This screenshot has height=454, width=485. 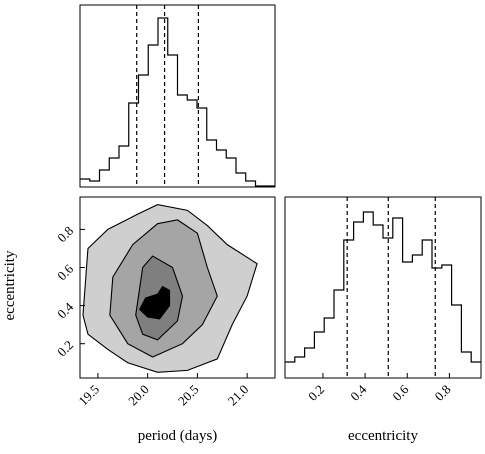 What do you see at coordinates (443, 393) in the screenshot?
I see `x-tick-label: 0.8` at bounding box center [443, 393].